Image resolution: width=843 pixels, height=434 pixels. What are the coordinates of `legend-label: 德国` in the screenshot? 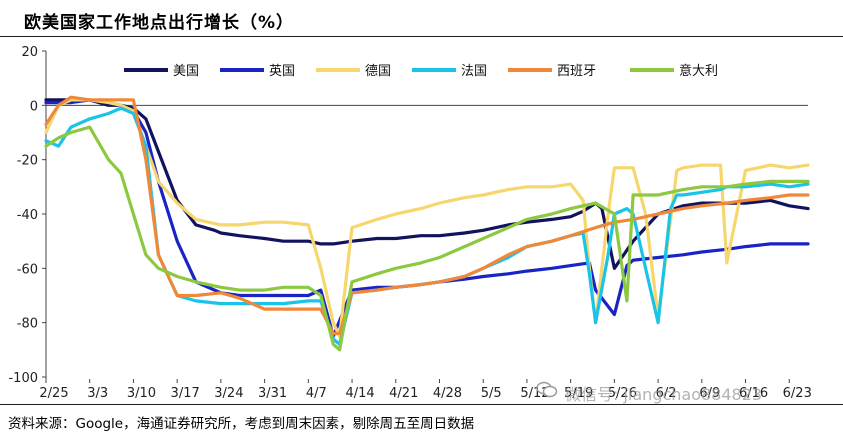 It's located at (378, 71).